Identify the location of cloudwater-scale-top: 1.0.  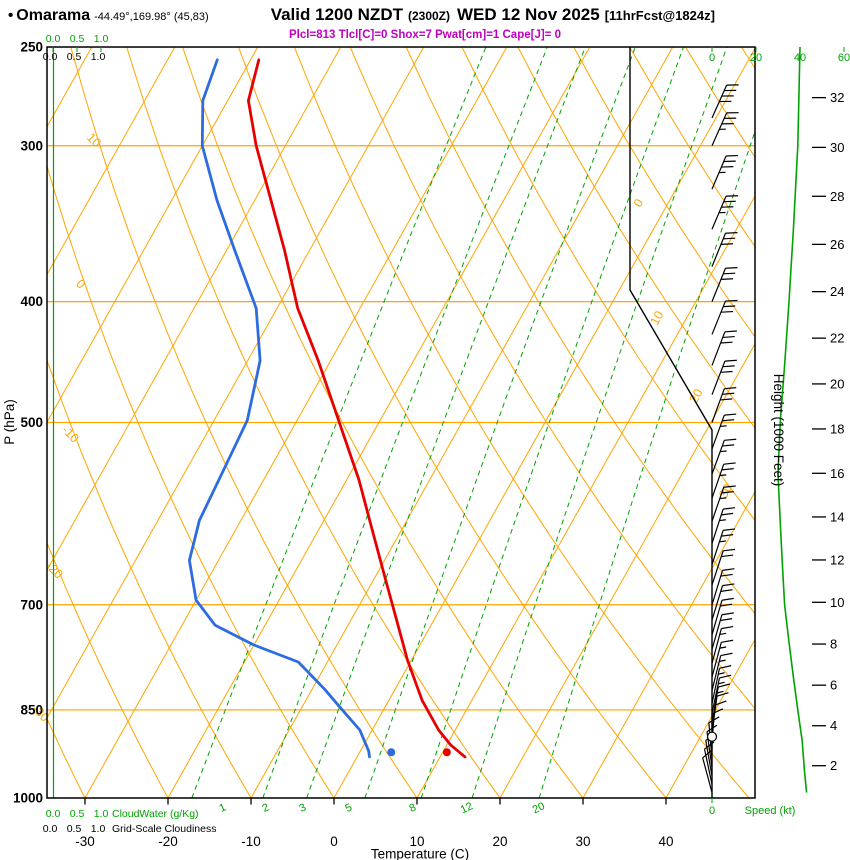
(101, 39).